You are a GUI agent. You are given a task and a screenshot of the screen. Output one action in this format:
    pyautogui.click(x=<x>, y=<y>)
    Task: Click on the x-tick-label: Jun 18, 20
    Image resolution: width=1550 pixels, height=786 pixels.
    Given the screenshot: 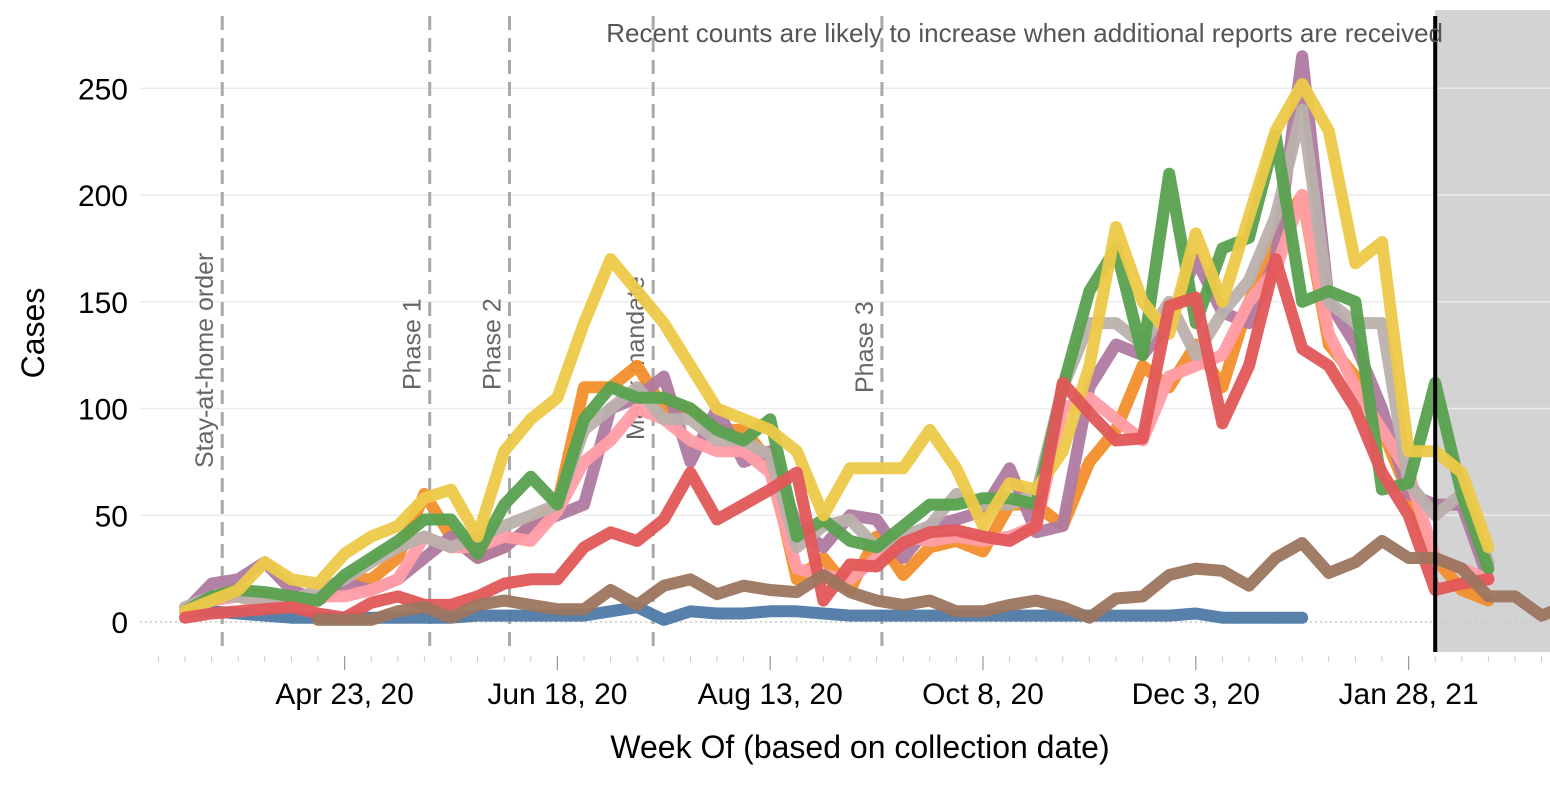 What is the action you would take?
    pyautogui.click(x=557, y=694)
    